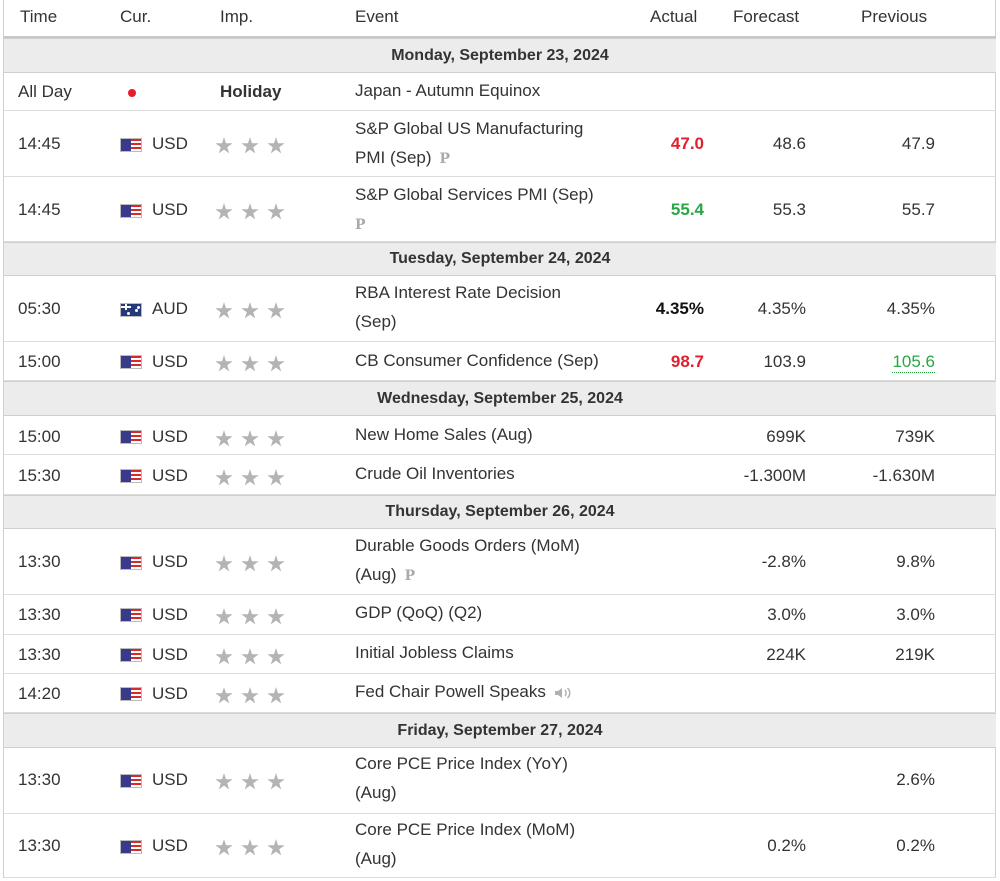  Describe the element at coordinates (910, 308) in the screenshot. I see `previous-value: 4.35%` at that location.